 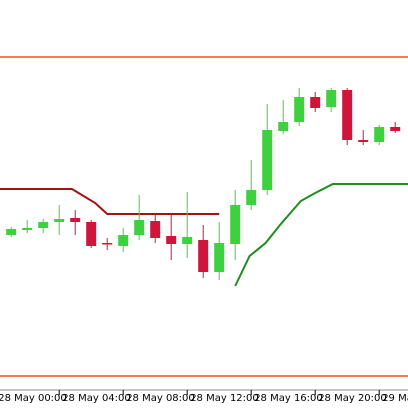 What do you see at coordinates (352, 398) in the screenshot?
I see `x-tick-label: 28 May 20:00` at bounding box center [352, 398].